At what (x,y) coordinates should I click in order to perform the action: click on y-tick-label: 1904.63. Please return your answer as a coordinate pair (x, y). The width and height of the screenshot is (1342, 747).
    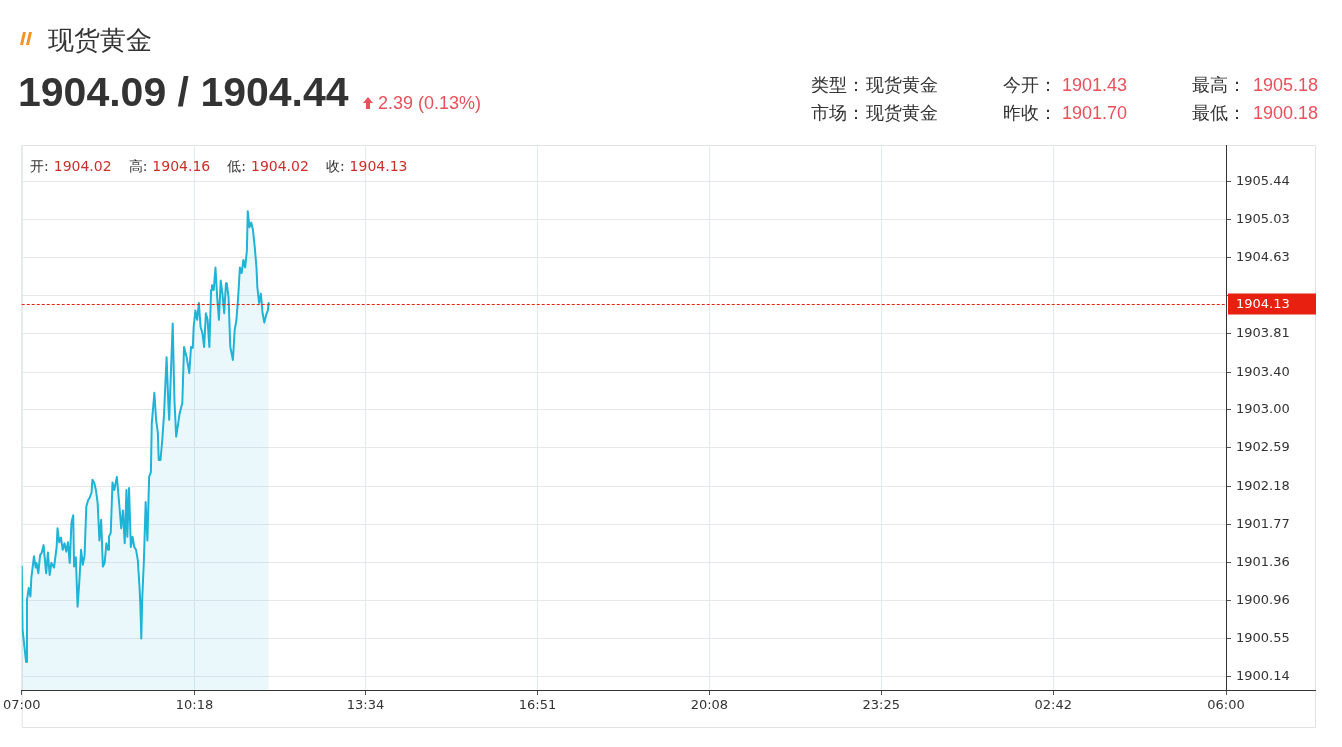
    Looking at the image, I should click on (1263, 256).